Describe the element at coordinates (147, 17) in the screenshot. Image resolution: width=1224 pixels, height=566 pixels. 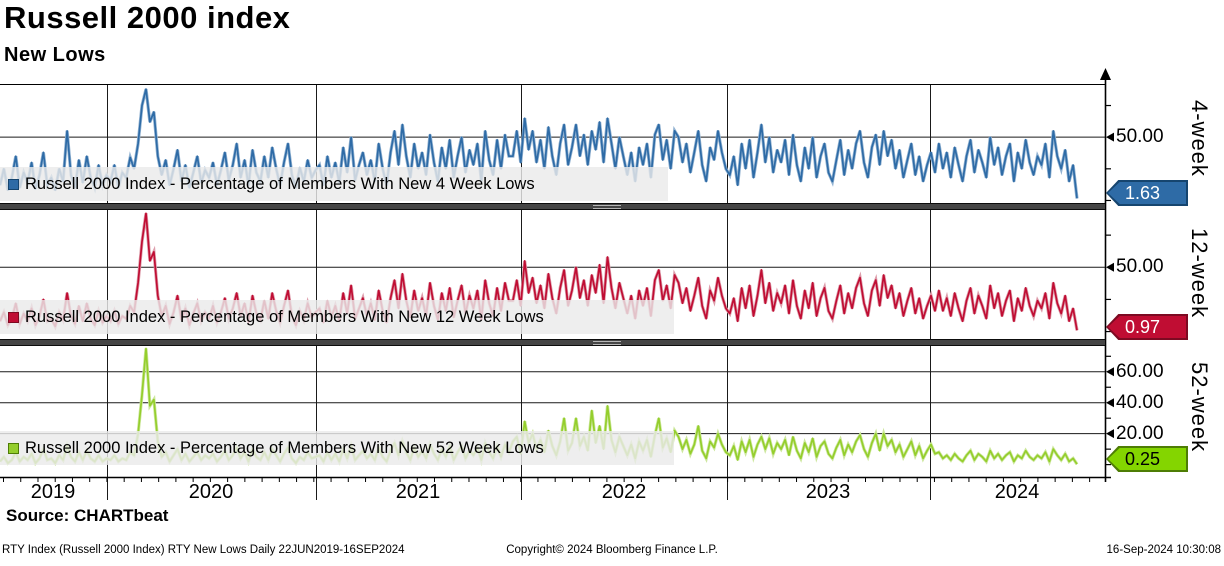
I see `page-title: Russell 2000 index` at that location.